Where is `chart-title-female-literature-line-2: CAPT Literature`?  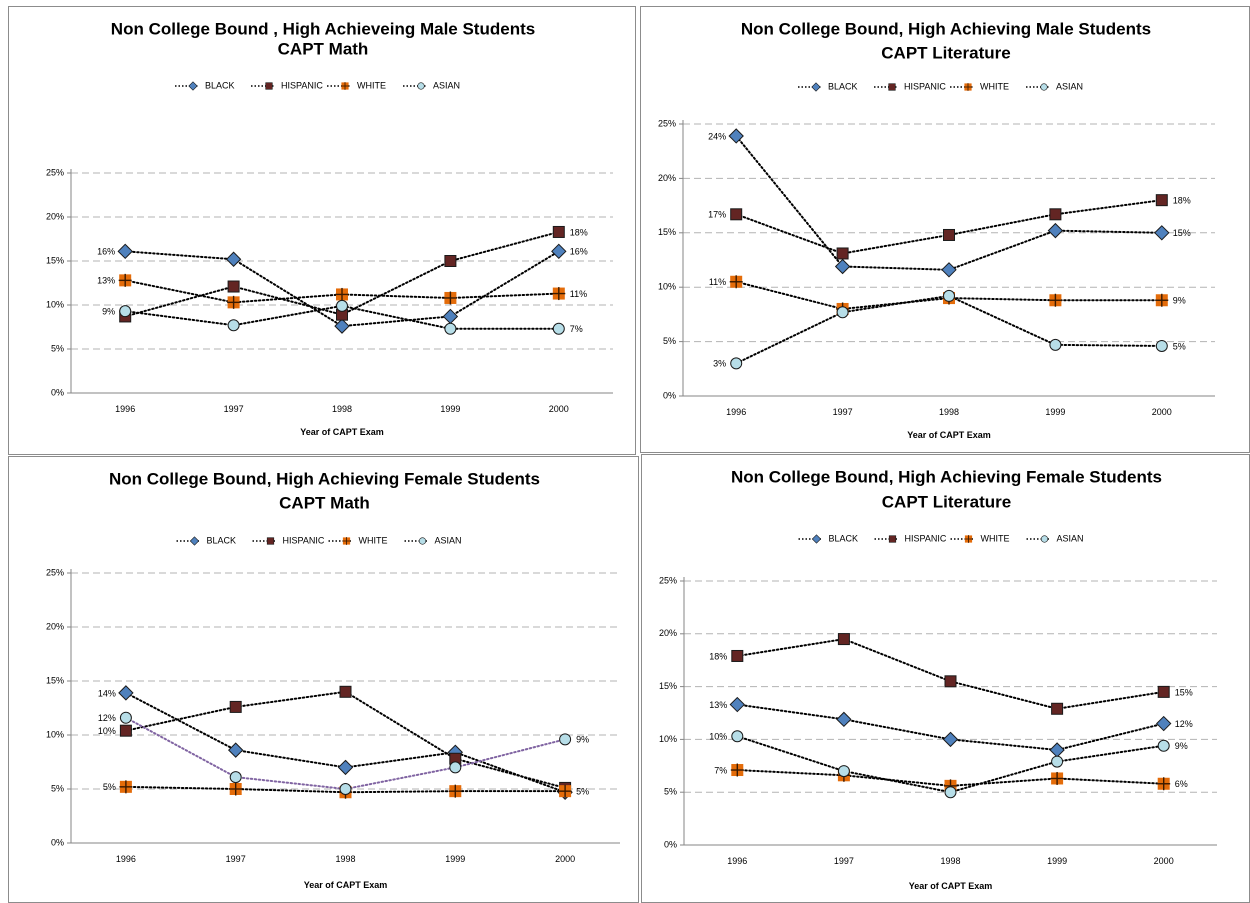 chart-title-female-literature-line-2: CAPT Literature is located at coordinates (946, 501).